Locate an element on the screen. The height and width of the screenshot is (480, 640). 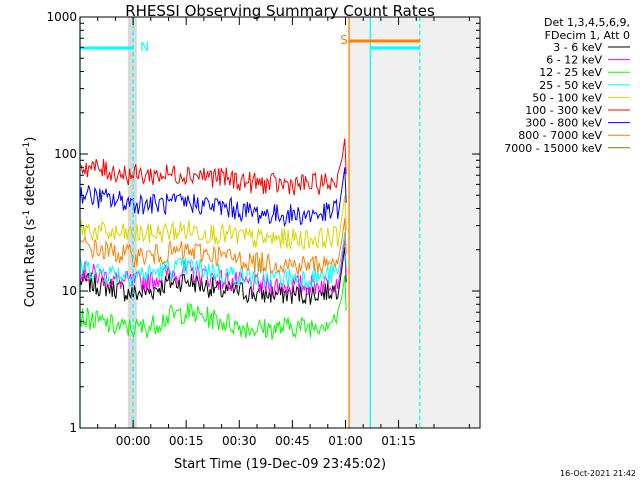
y-tick-label: 1000 is located at coordinates (61, 17).